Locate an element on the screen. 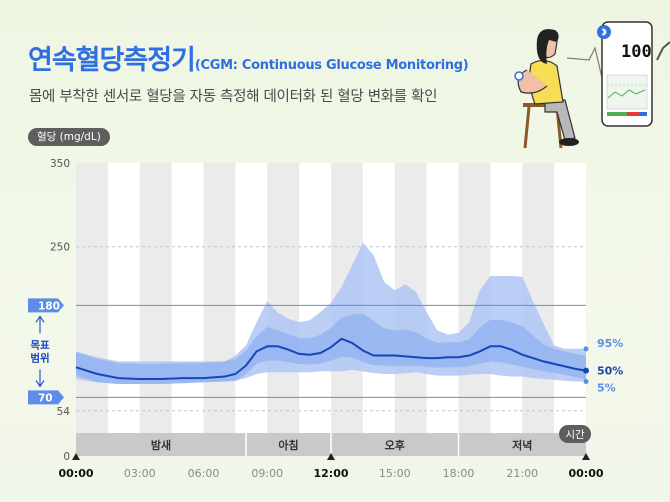 The height and width of the screenshot is (502, 670). period-label: 저녁 is located at coordinates (522, 445).